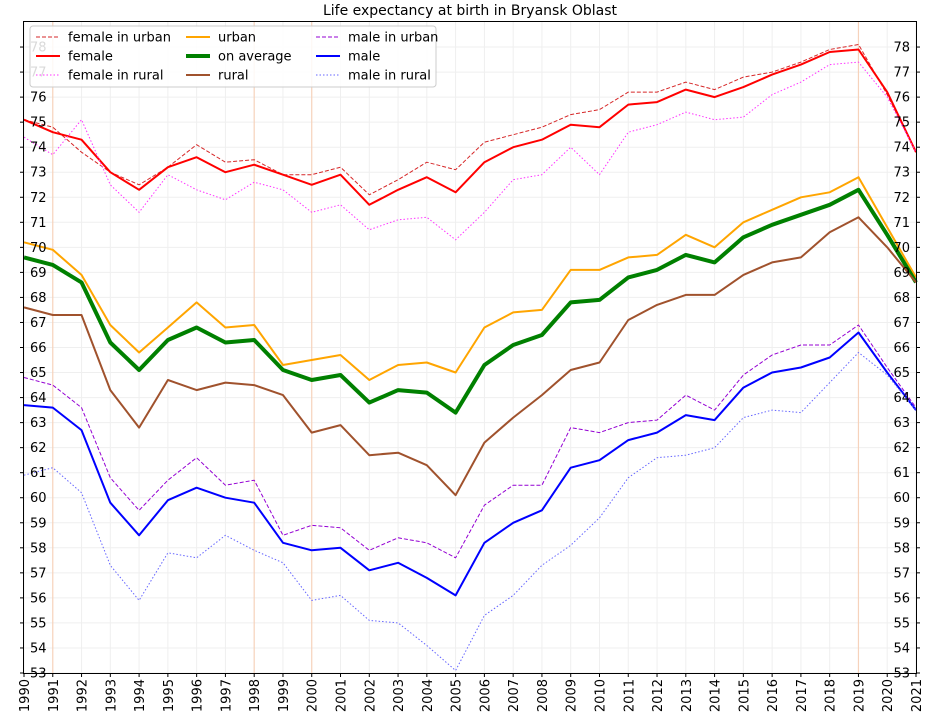  I want to click on x-tick-label: 2020, so click(888, 695).